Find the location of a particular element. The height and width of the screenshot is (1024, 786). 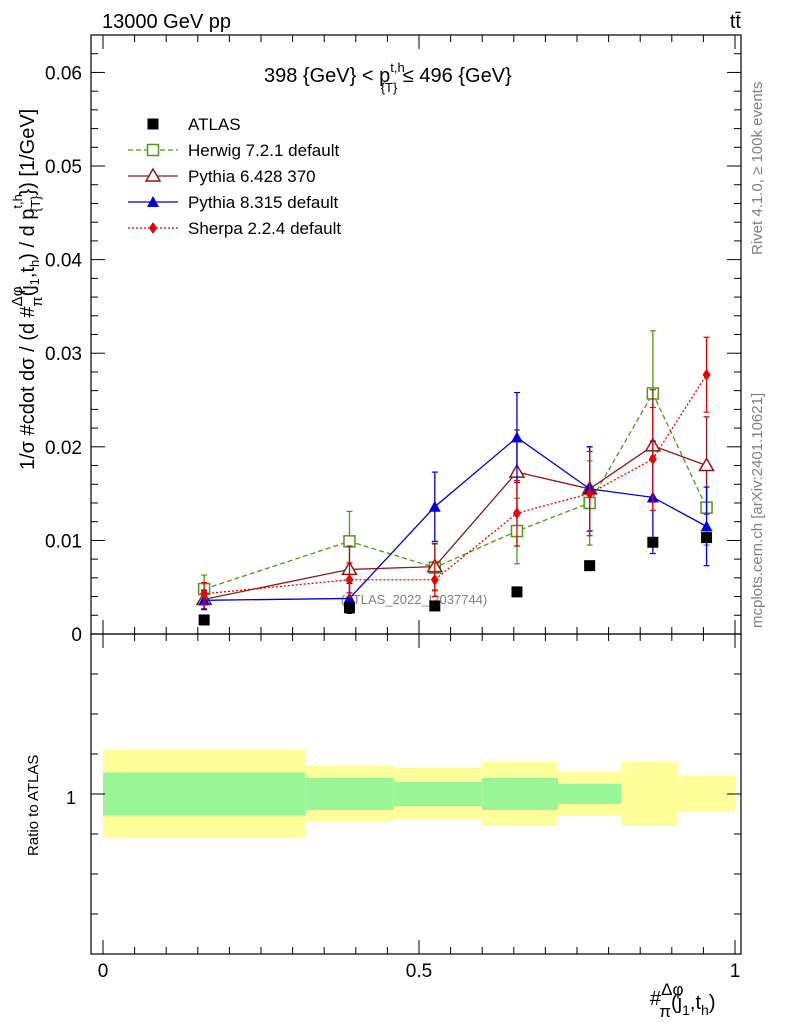

y-tick-labels: 0 0.01 0.02 0.03 0.04 0.05 0.06 is located at coordinates (63, 354).